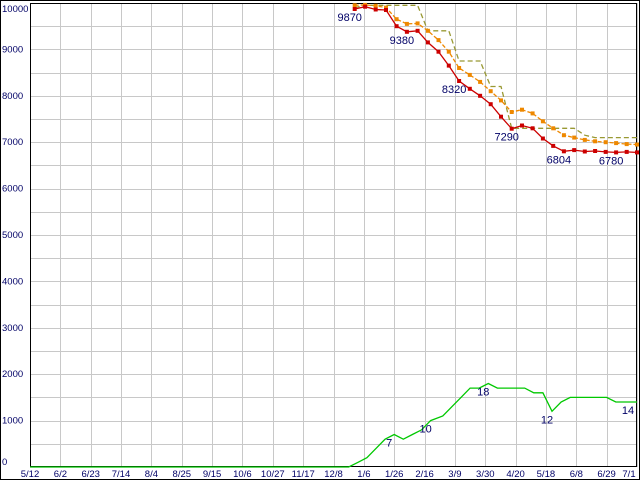 Image resolution: width=640 pixels, height=480 pixels. What do you see at coordinates (303, 474) in the screenshot?
I see `svg-text: 11/17` at bounding box center [303, 474].